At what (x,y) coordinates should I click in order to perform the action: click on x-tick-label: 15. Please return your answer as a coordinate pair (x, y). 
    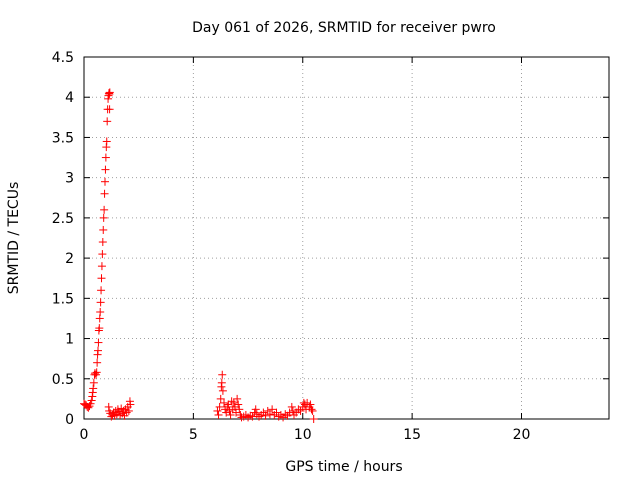
    Looking at the image, I should click on (412, 435).